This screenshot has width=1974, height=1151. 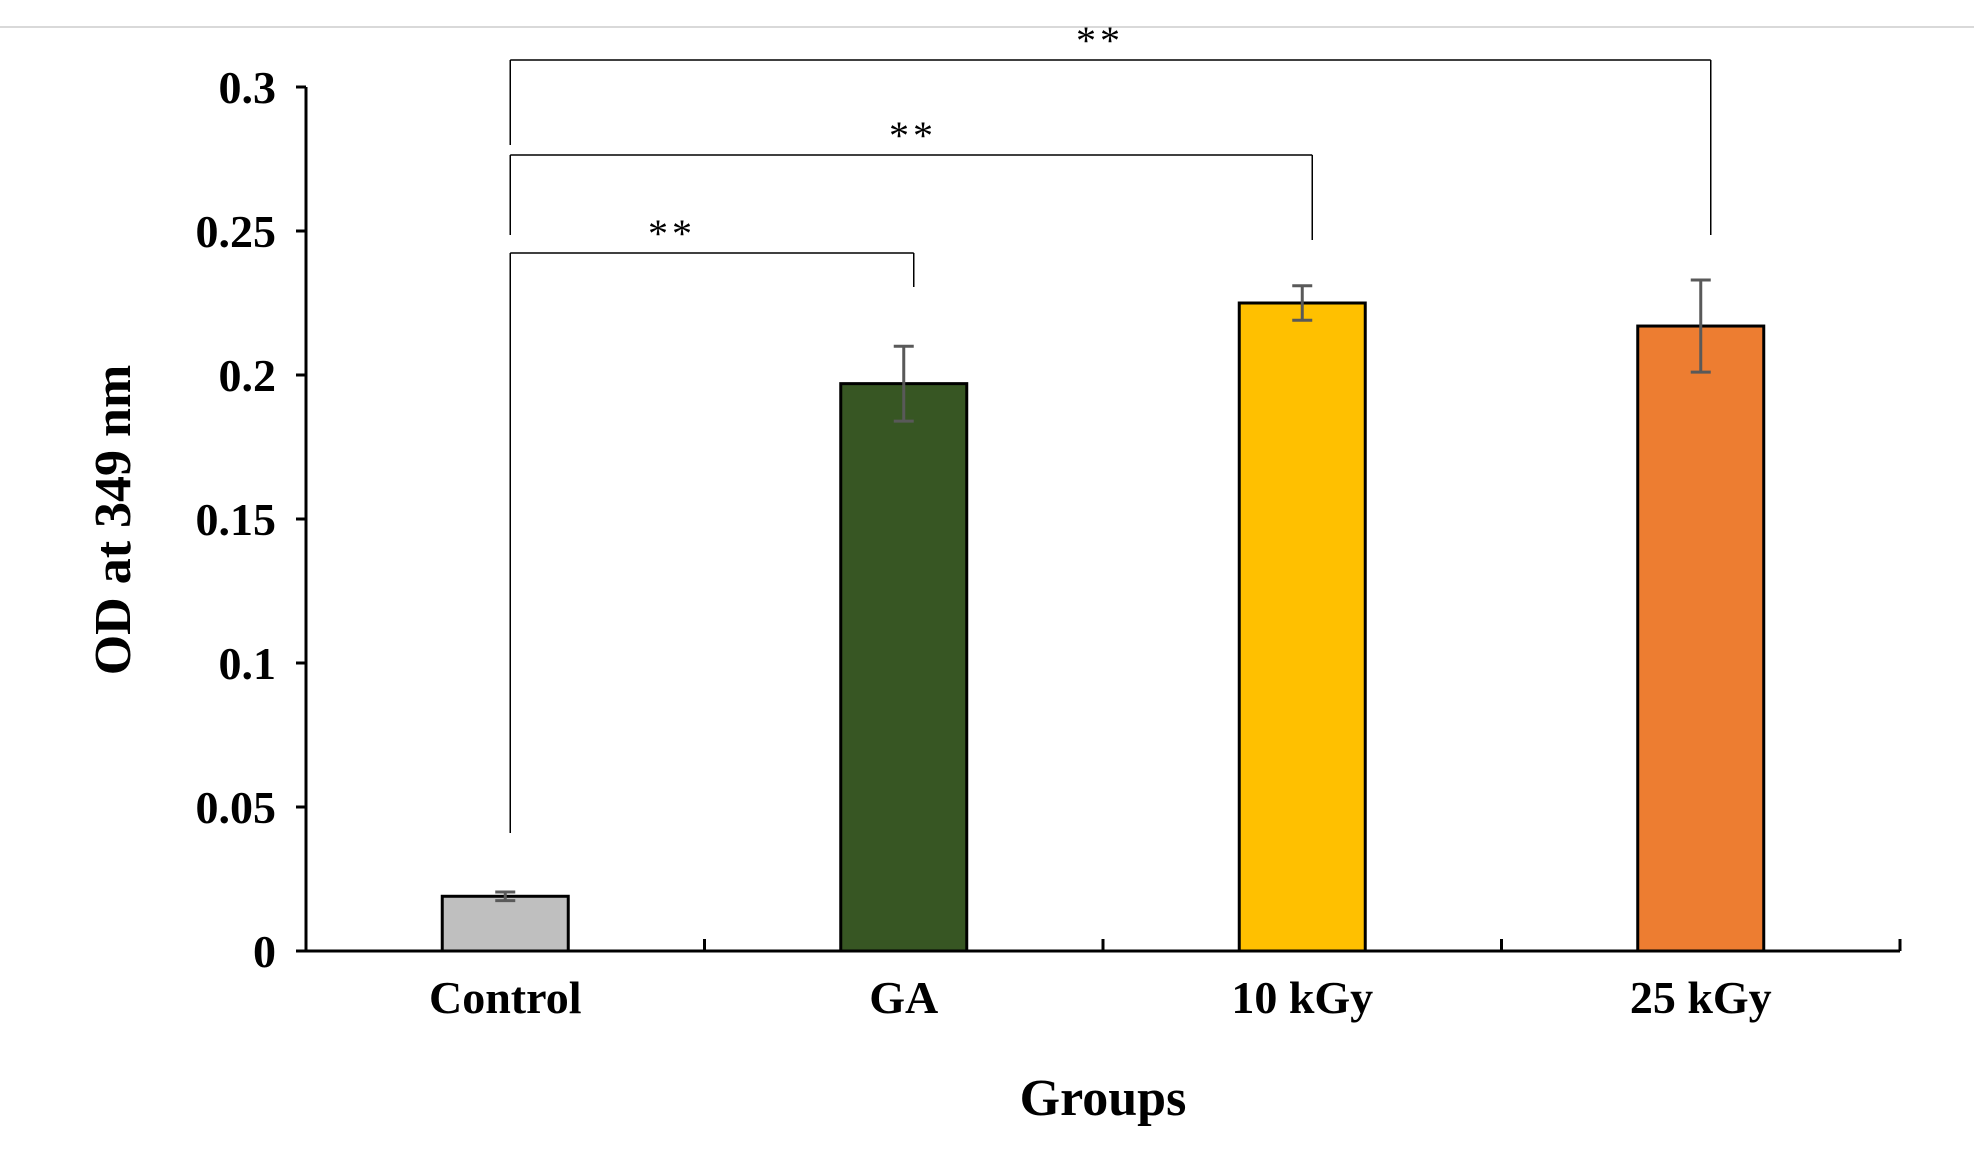 I want to click on x-category-label: GA, so click(x=903, y=997).